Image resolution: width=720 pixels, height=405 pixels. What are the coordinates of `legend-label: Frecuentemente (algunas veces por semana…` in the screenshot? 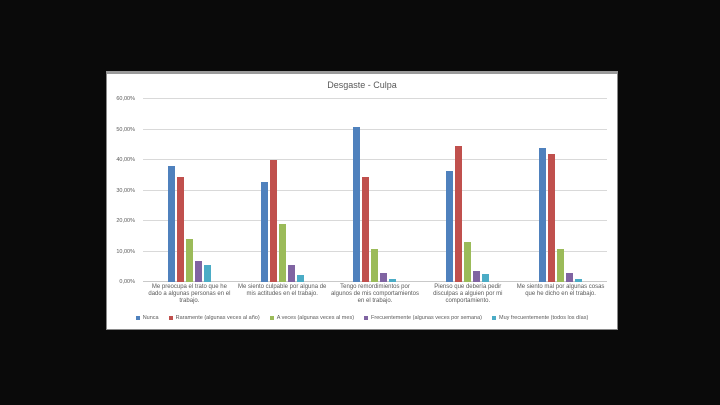 It's located at (427, 318).